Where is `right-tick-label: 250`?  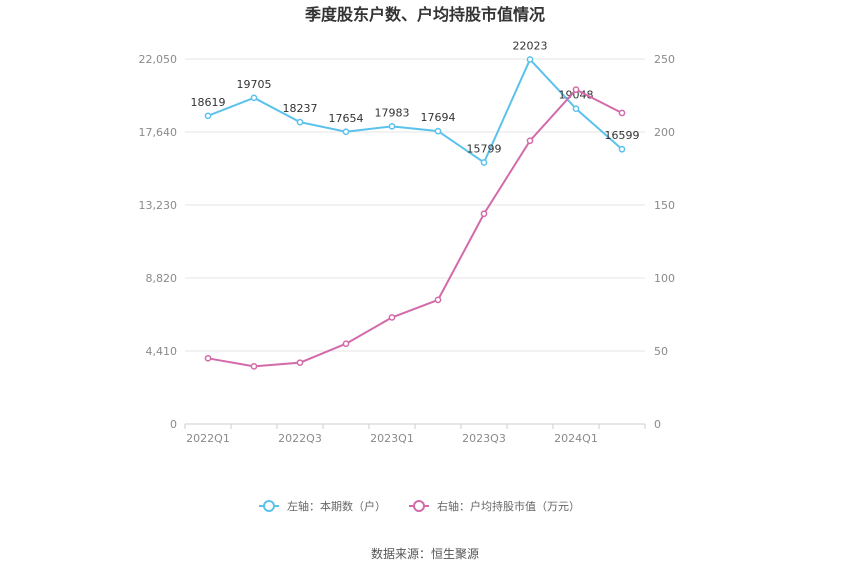
right-tick-label: 250 is located at coordinates (664, 59).